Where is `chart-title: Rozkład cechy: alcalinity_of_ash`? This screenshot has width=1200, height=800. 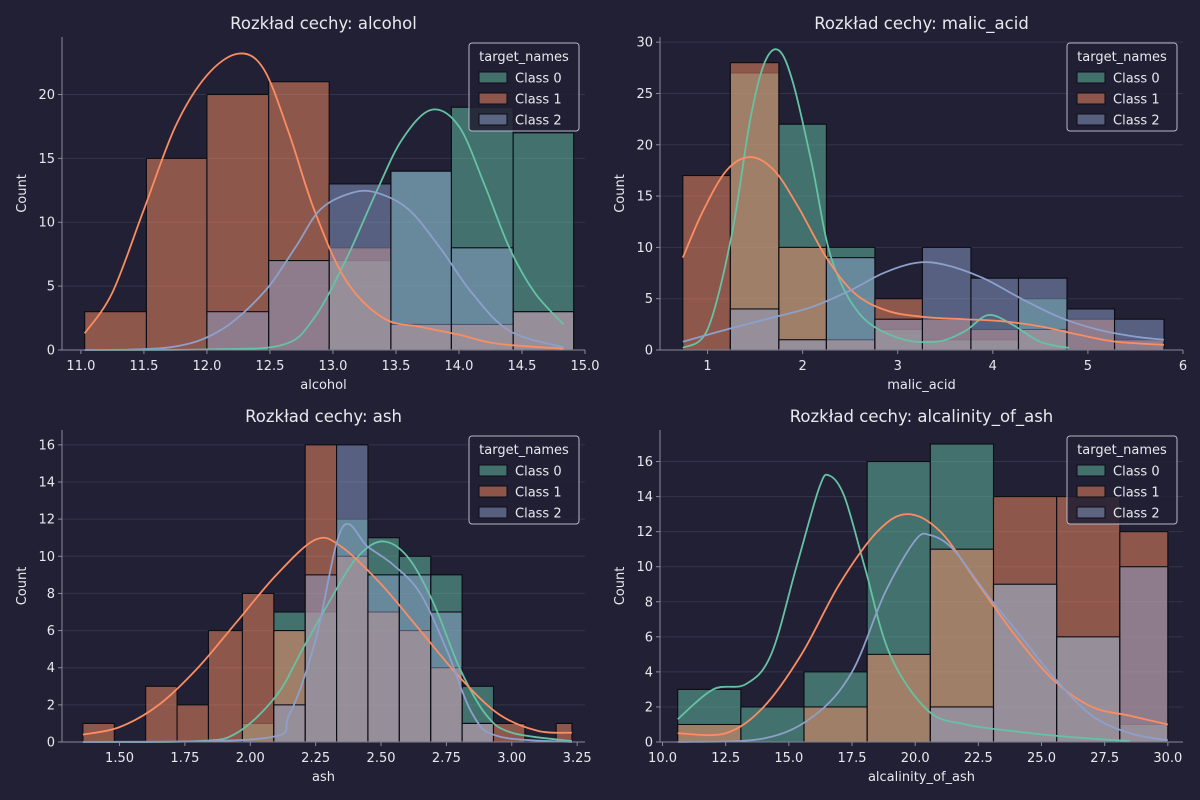
chart-title: Rozkład cechy: alcalinity_of_ash is located at coordinates (922, 417).